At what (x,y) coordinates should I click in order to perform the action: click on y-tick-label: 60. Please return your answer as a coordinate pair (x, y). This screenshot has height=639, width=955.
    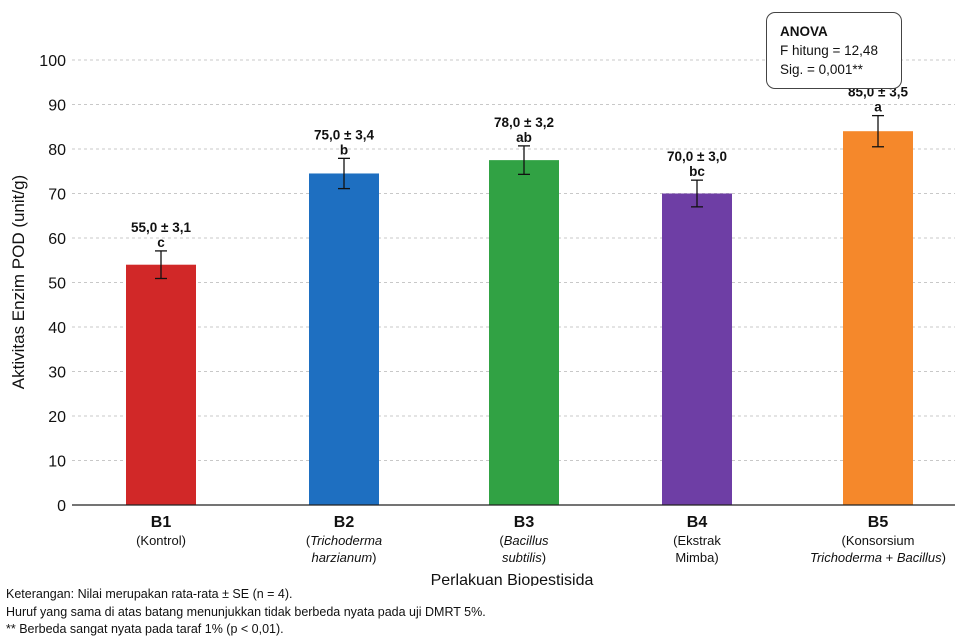
    Looking at the image, I should click on (57, 239).